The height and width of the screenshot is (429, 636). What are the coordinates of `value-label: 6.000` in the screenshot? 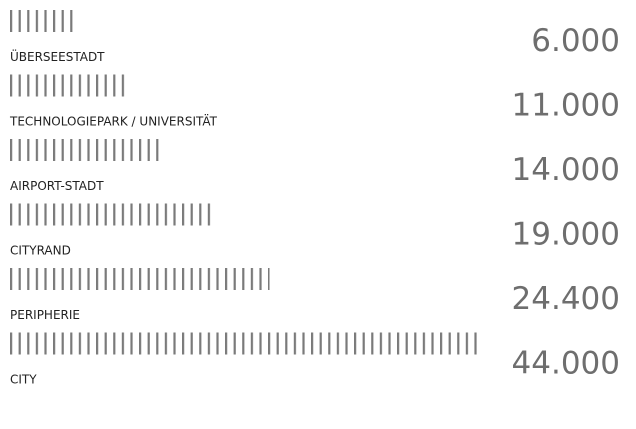 It's located at (575, 41).